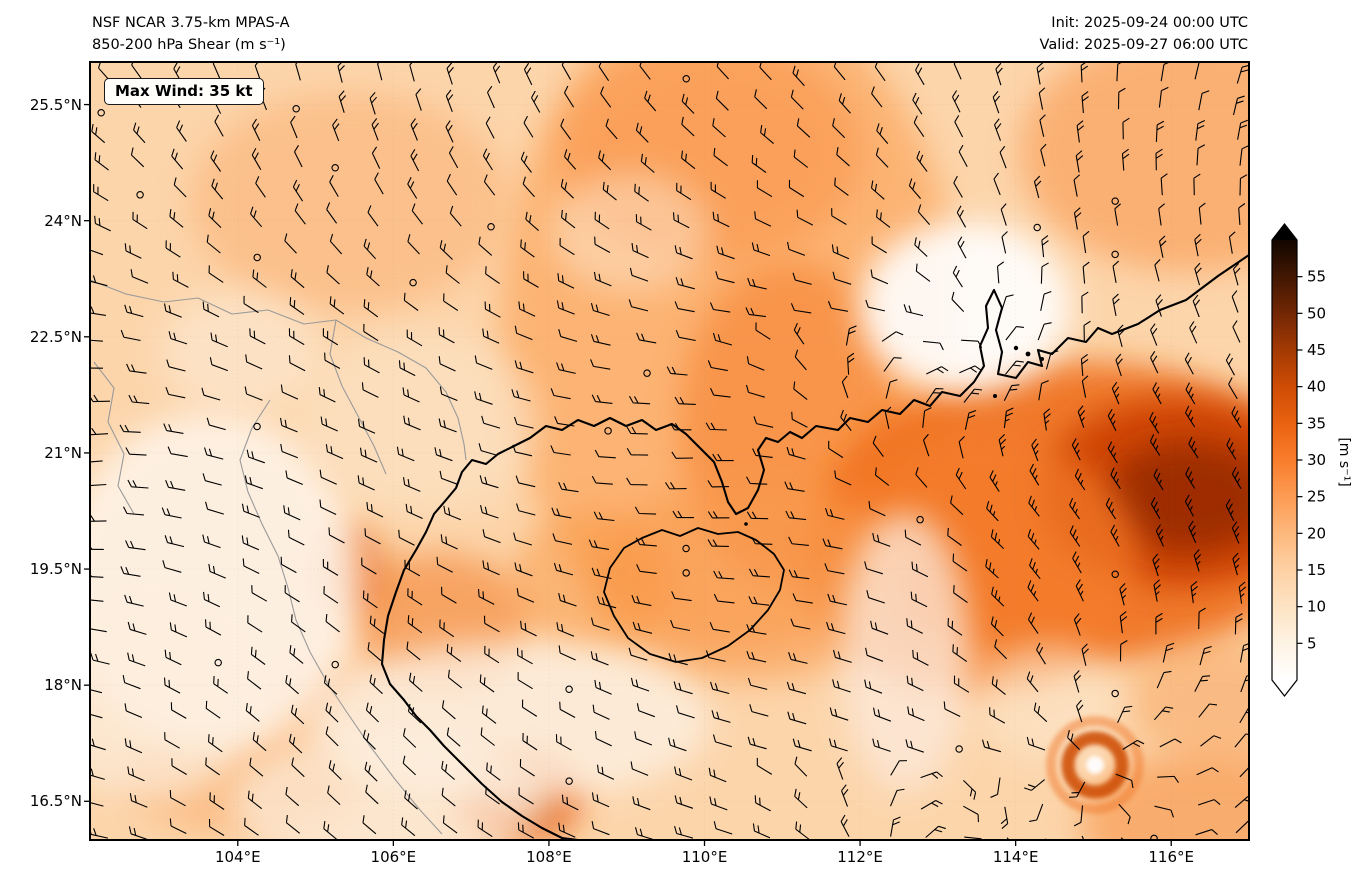 Image resolution: width=1371 pixels, height=885 pixels. I want to click on colorbar-tick-label: 45, so click(1316, 350).